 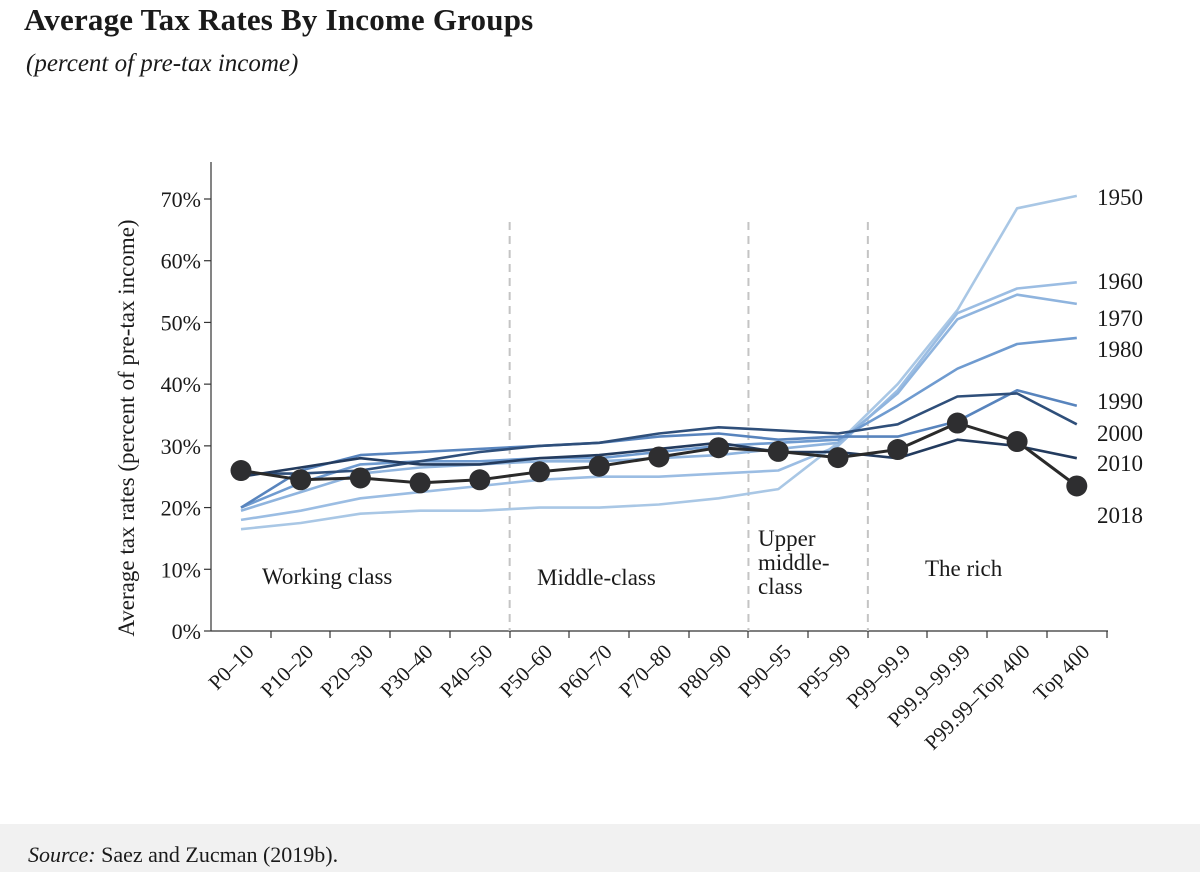 What do you see at coordinates (526, 671) in the screenshot?
I see `x-tick-label: P50–60` at bounding box center [526, 671].